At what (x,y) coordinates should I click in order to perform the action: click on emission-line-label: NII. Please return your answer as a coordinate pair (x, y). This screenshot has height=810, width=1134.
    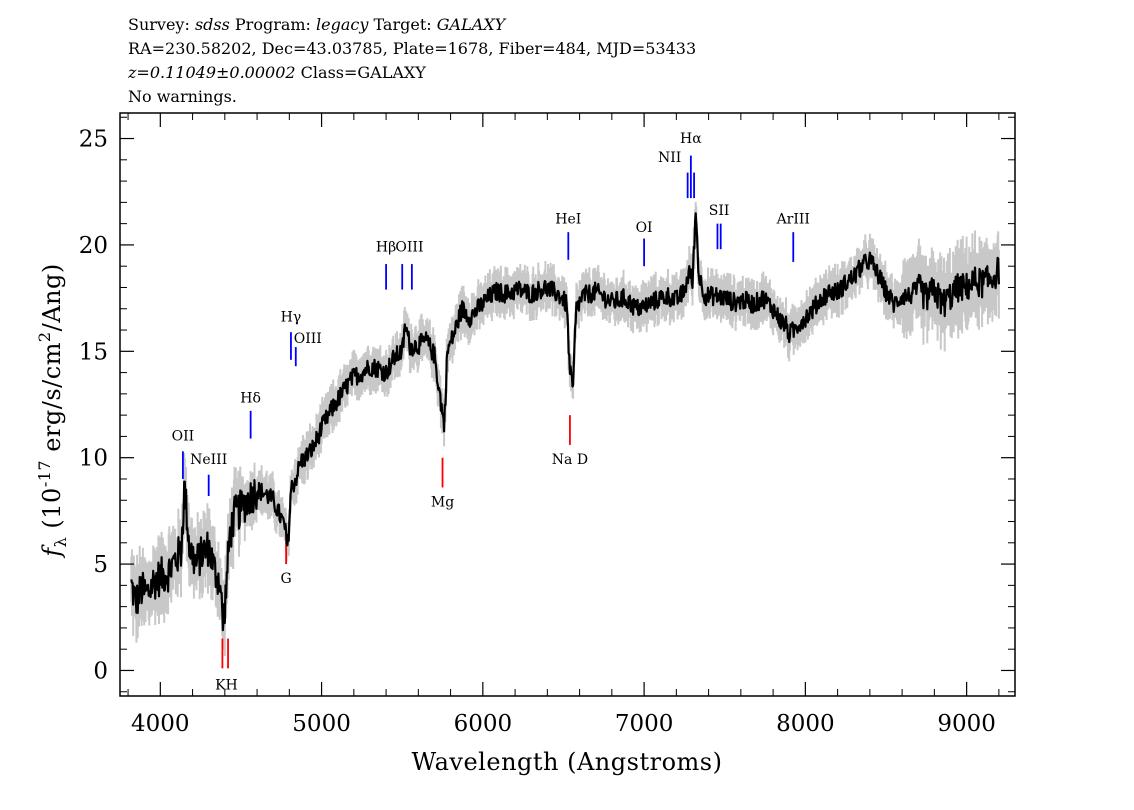
    Looking at the image, I should click on (669, 158).